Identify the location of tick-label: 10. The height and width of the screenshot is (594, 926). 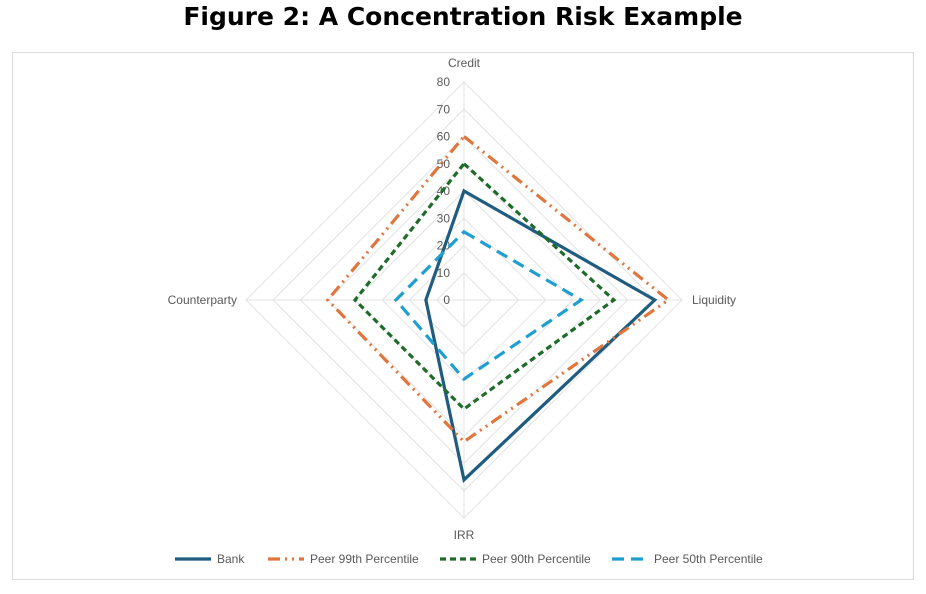
(444, 273).